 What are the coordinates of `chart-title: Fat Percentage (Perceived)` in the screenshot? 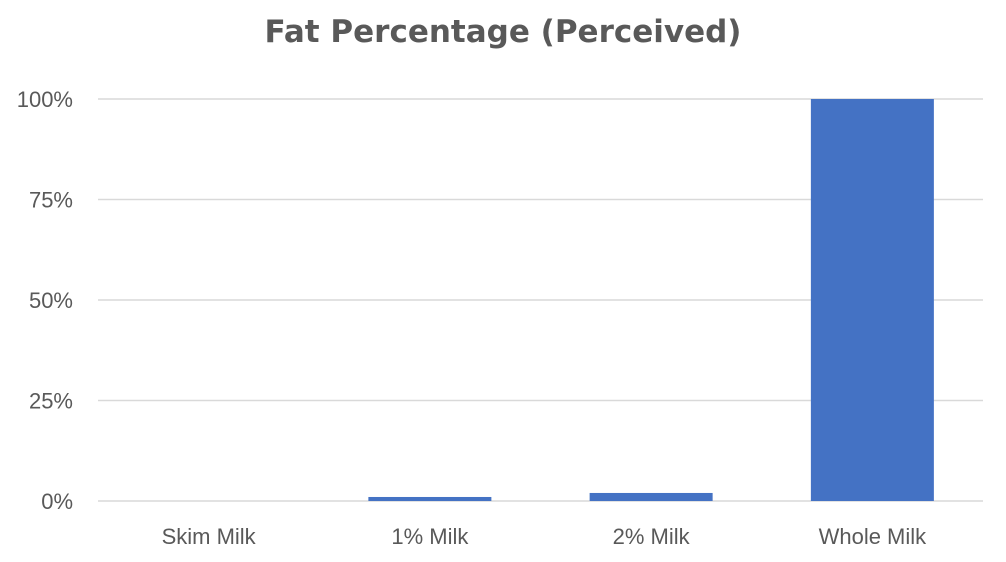 It's located at (503, 32).